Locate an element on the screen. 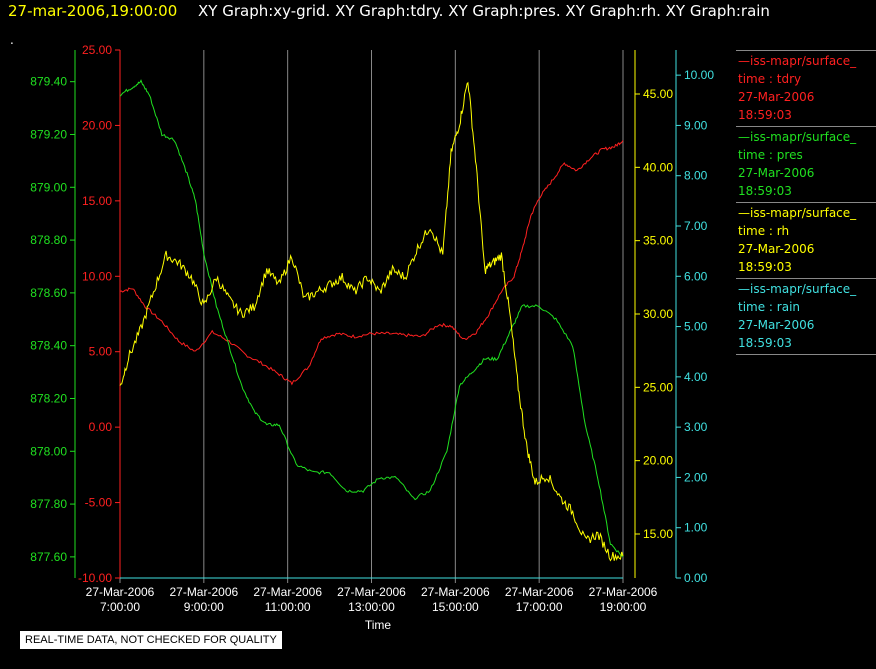 The image size is (876, 669). pres-tick-label: 879.00 is located at coordinates (48, 187).